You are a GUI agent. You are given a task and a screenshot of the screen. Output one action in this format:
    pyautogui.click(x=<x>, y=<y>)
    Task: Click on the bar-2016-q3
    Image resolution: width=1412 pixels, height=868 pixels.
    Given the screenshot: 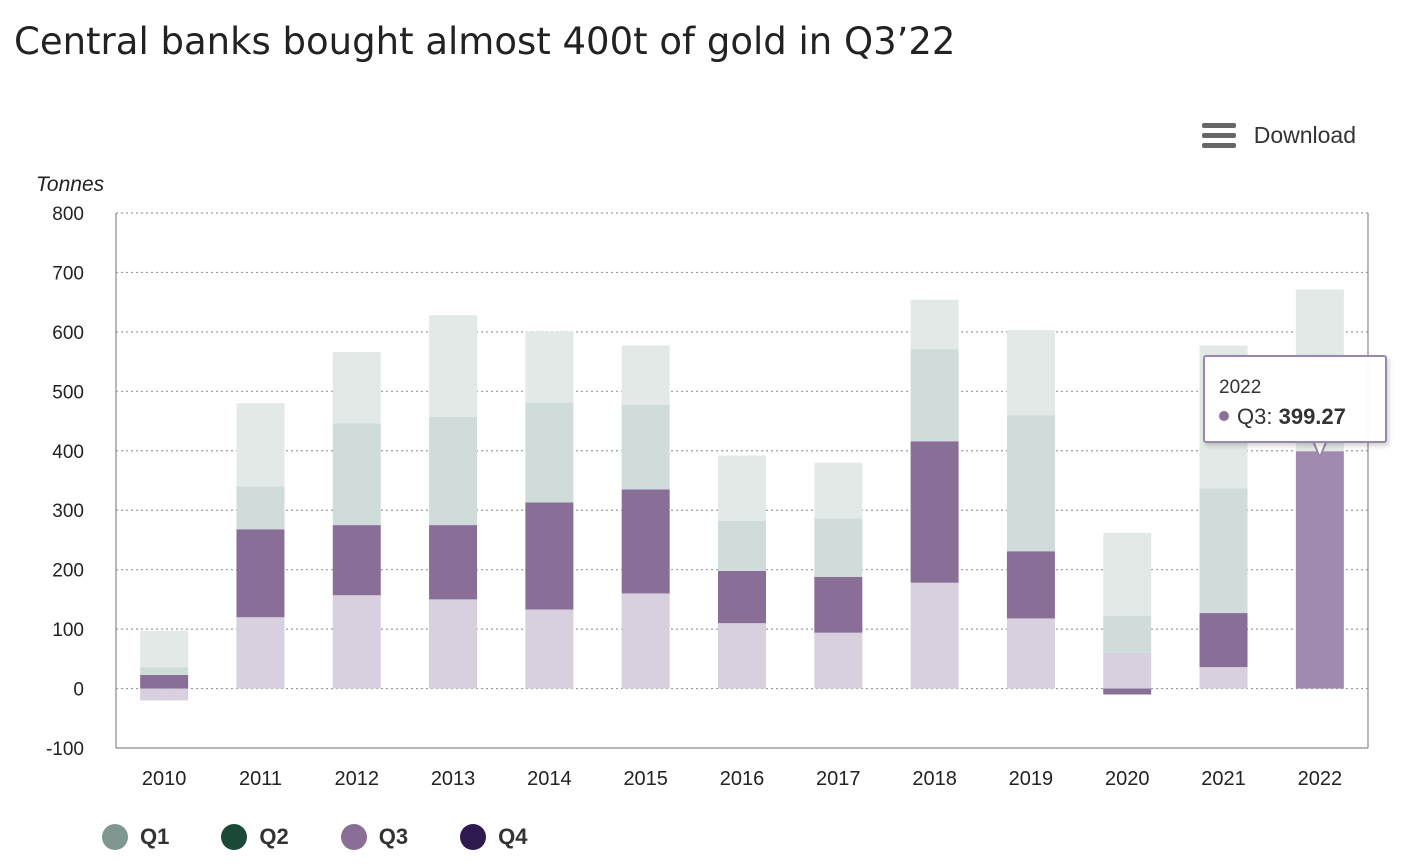 What is the action you would take?
    pyautogui.click(x=742, y=545)
    